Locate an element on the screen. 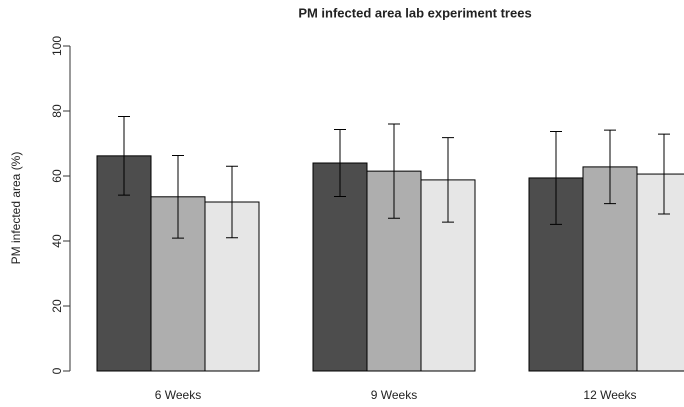 This screenshot has height=407, width=684. y-tick-label: 100 is located at coordinates (57, 46).